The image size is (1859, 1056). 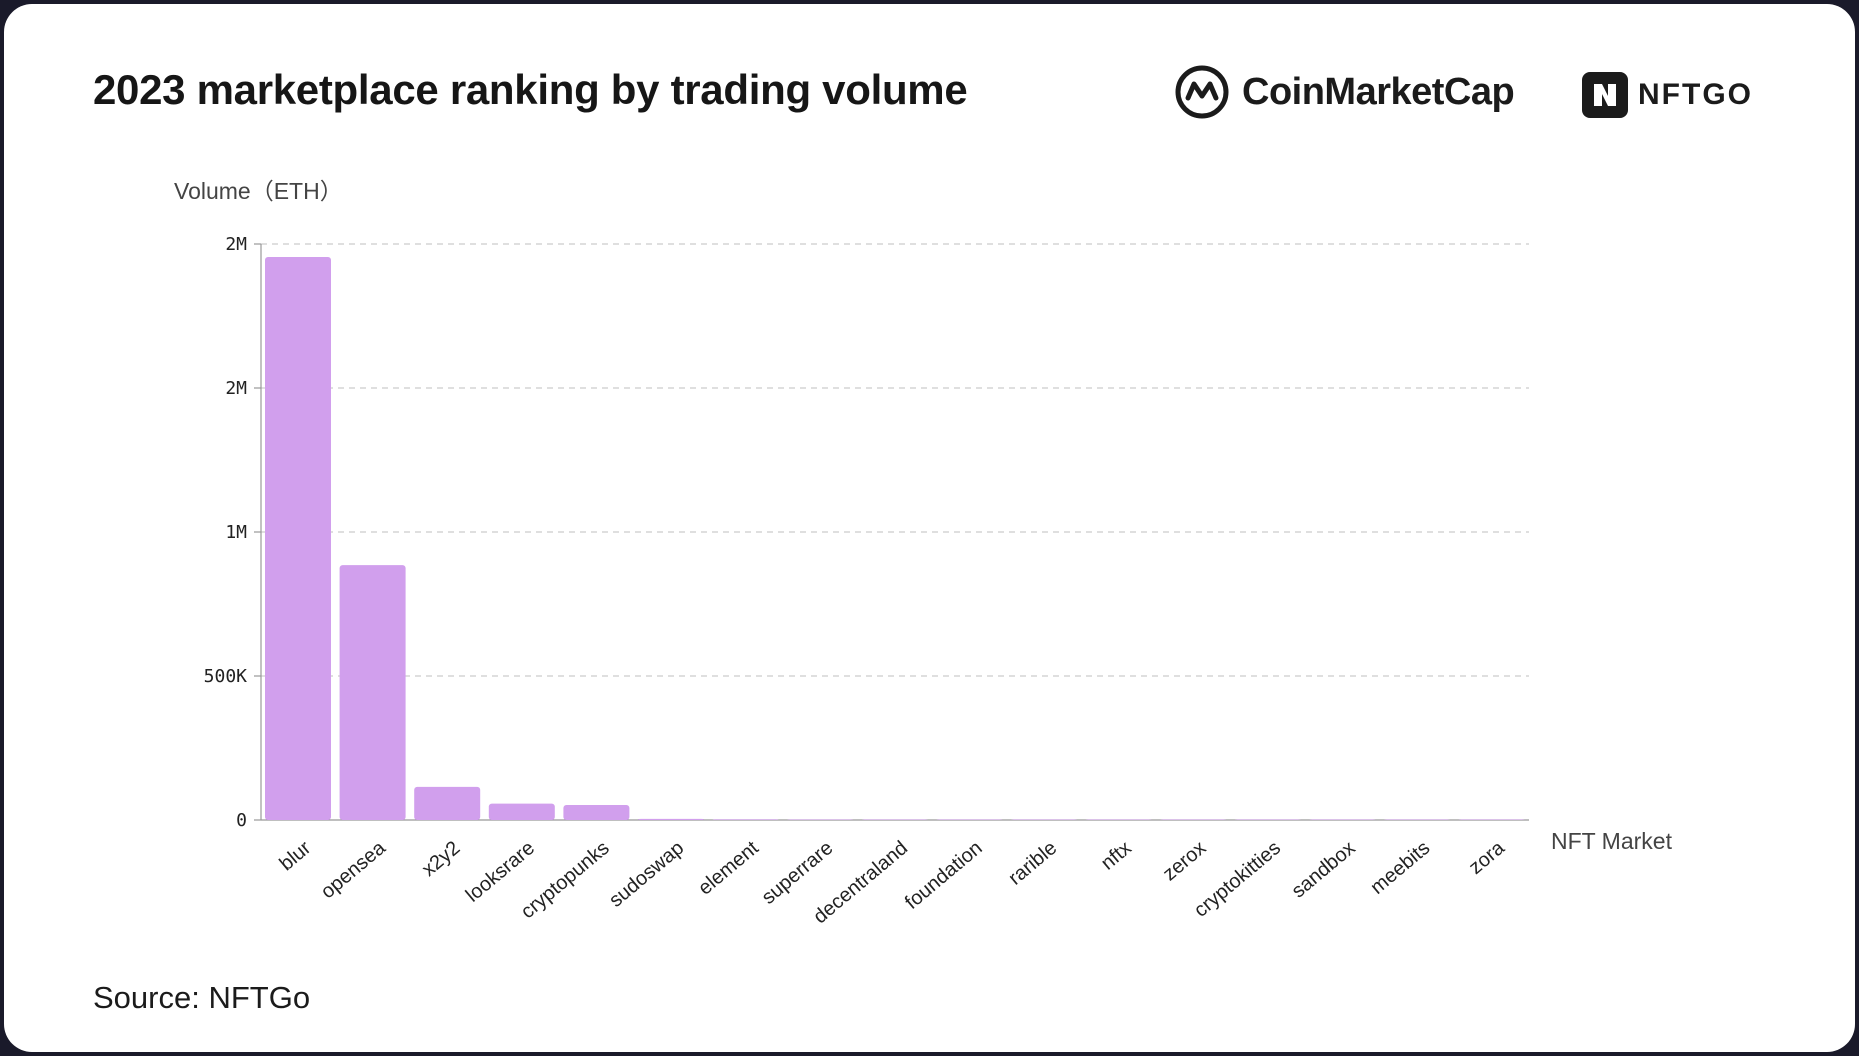 I want to click on bar-zora, so click(x=1491, y=819).